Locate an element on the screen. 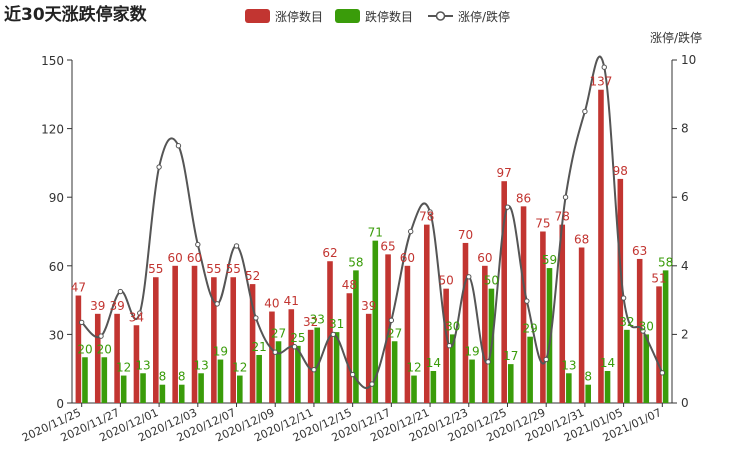 The height and width of the screenshot is (463, 750). limit-up-label: 86 is located at coordinates (523, 198).